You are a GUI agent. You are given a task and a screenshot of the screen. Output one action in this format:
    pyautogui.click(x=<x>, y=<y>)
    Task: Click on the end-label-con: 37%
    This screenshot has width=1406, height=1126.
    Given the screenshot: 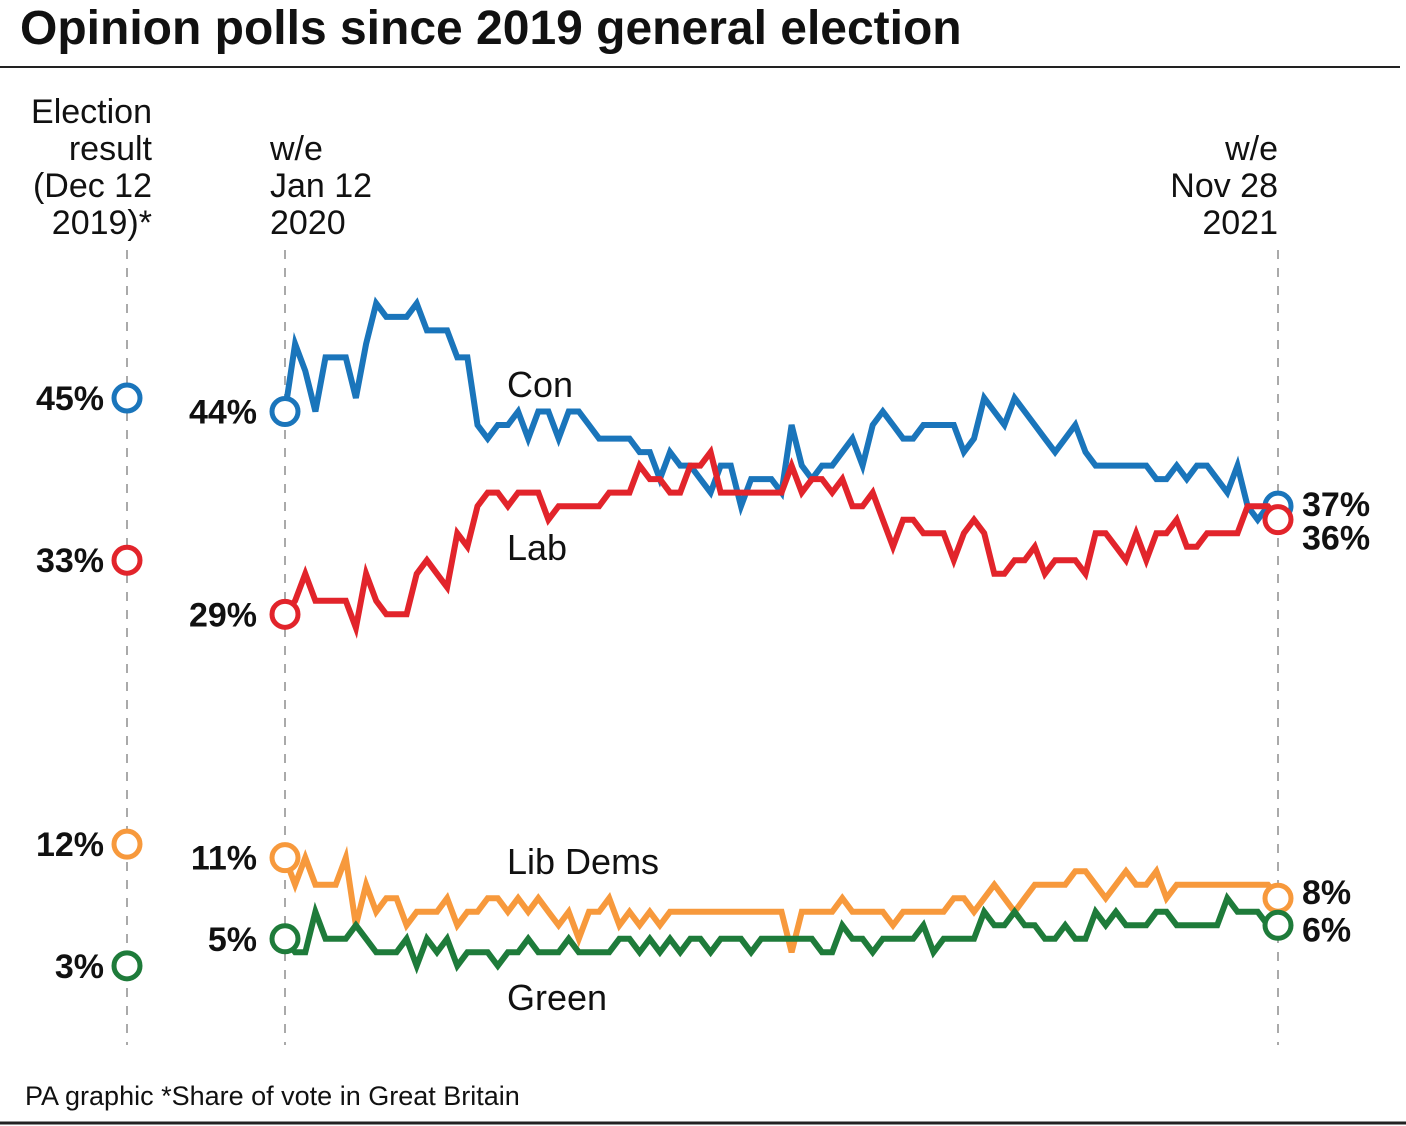 What is the action you would take?
    pyautogui.click(x=1336, y=505)
    